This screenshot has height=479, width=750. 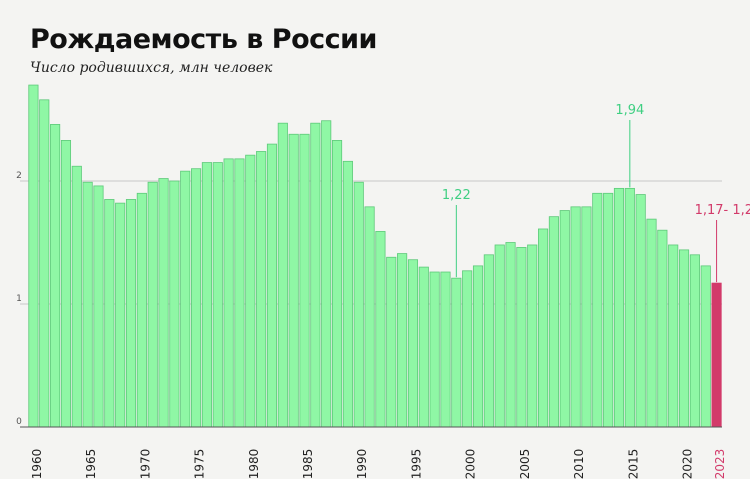 What do you see at coordinates (564, 319) in the screenshot?
I see `bar-2009` at bounding box center [564, 319].